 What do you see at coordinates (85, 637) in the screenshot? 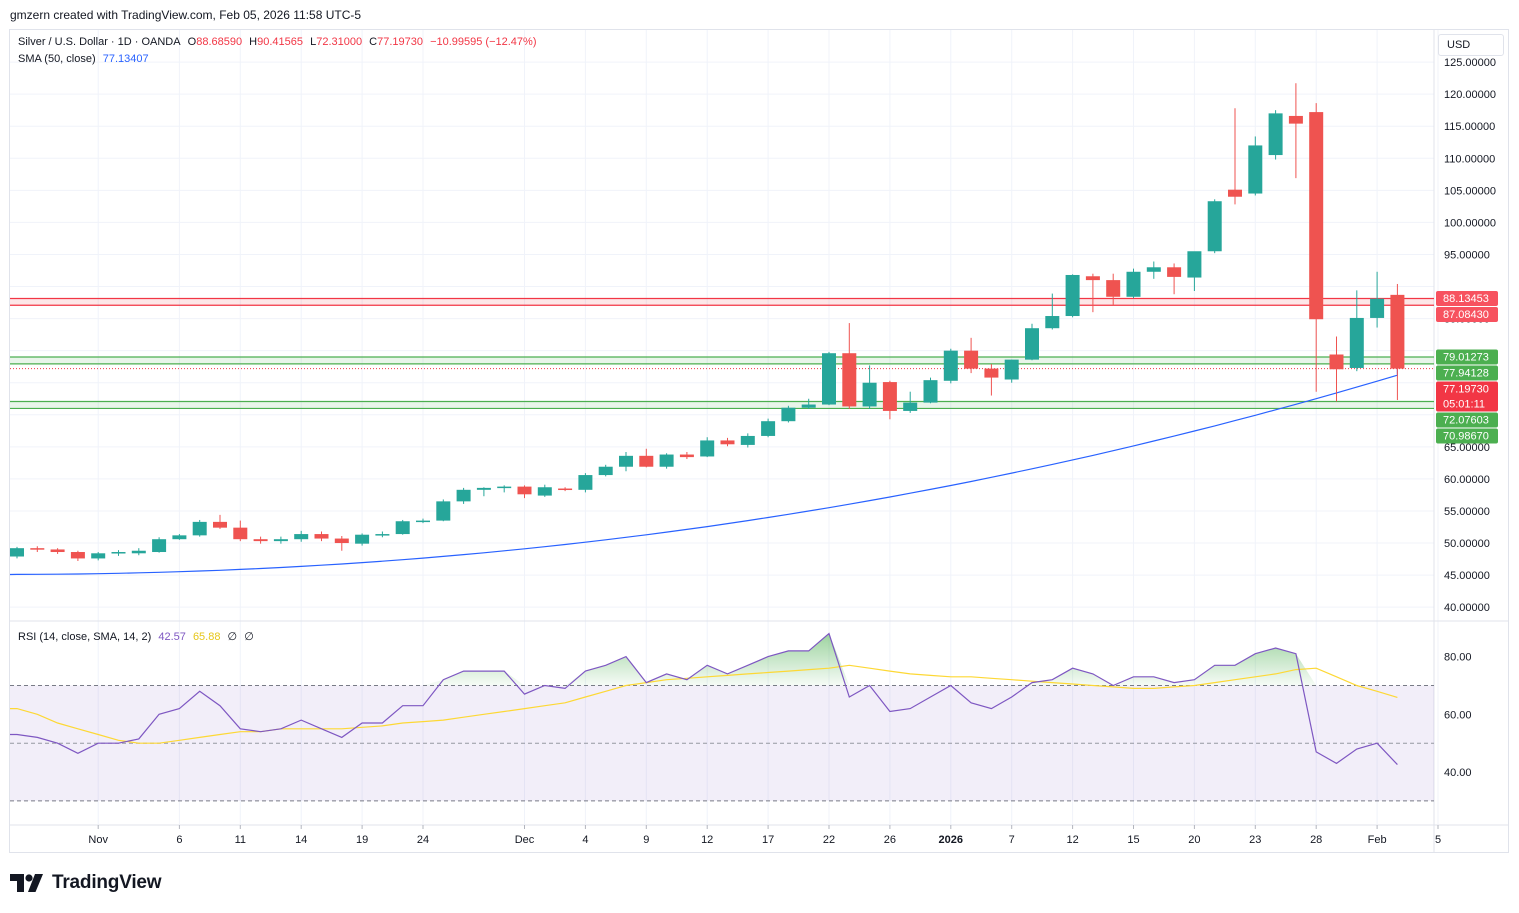
I see `rsi-label: RSI (14, close, SMA, 14, 2)` at bounding box center [85, 637].